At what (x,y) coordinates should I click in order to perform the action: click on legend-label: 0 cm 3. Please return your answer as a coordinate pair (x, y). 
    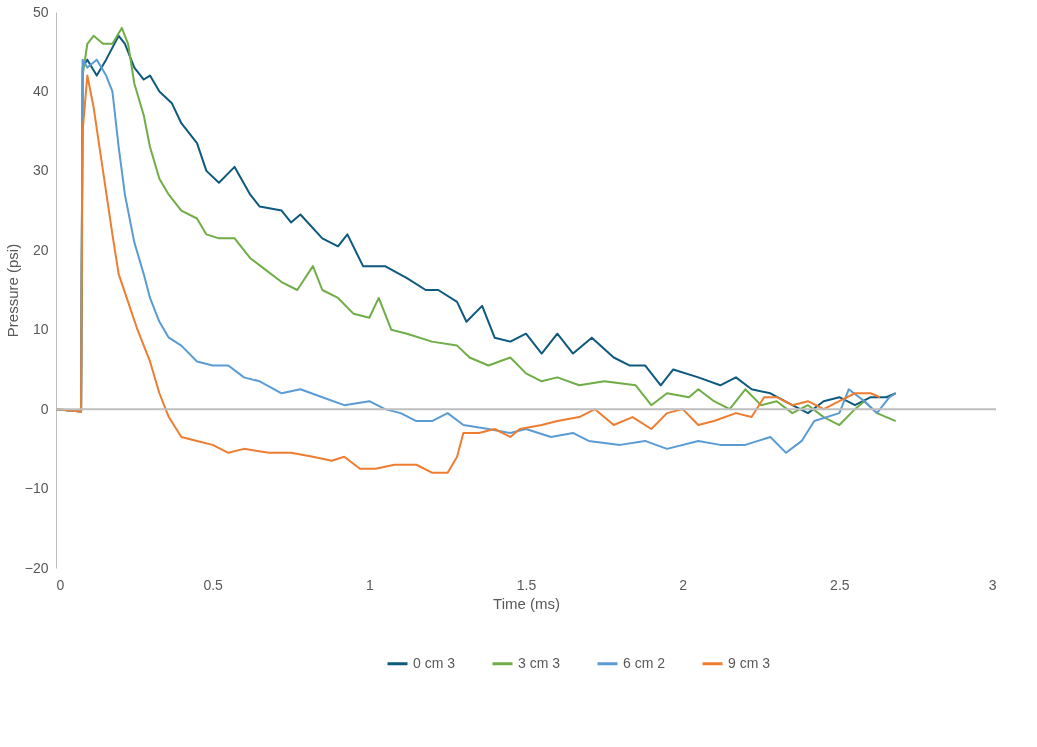
    Looking at the image, I should click on (434, 662).